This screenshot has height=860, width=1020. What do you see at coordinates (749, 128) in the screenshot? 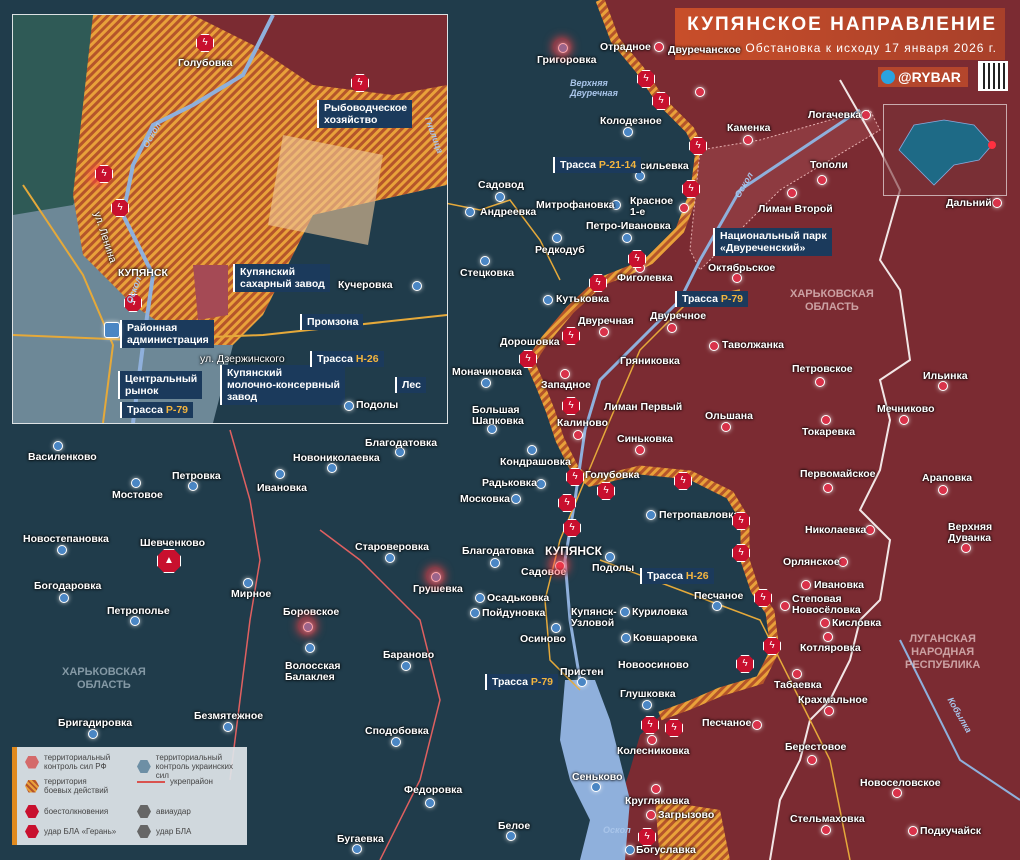
I see `settlement-label: Каменка` at bounding box center [749, 128].